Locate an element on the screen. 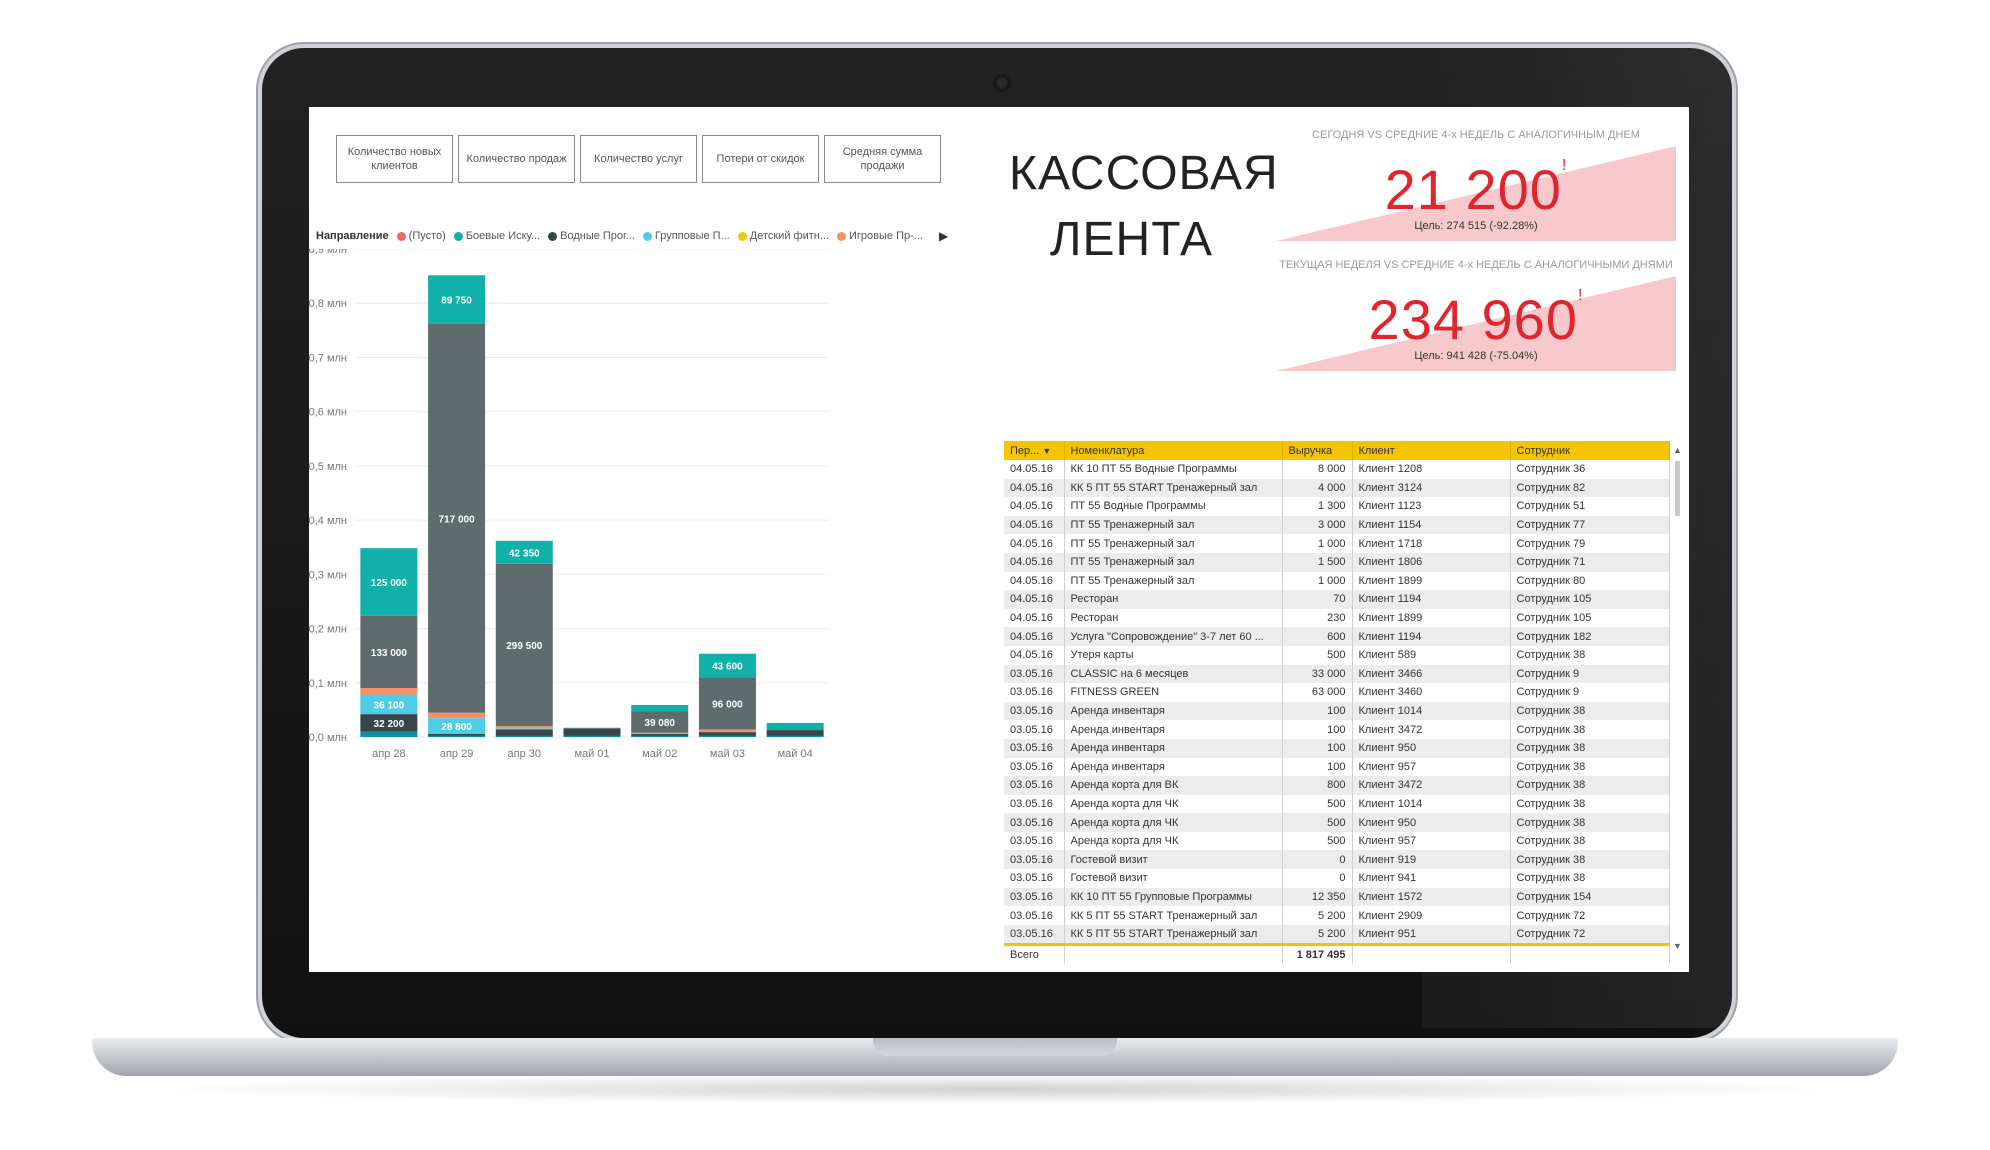  sales-count-button: Количество продаж is located at coordinates (516, 159).